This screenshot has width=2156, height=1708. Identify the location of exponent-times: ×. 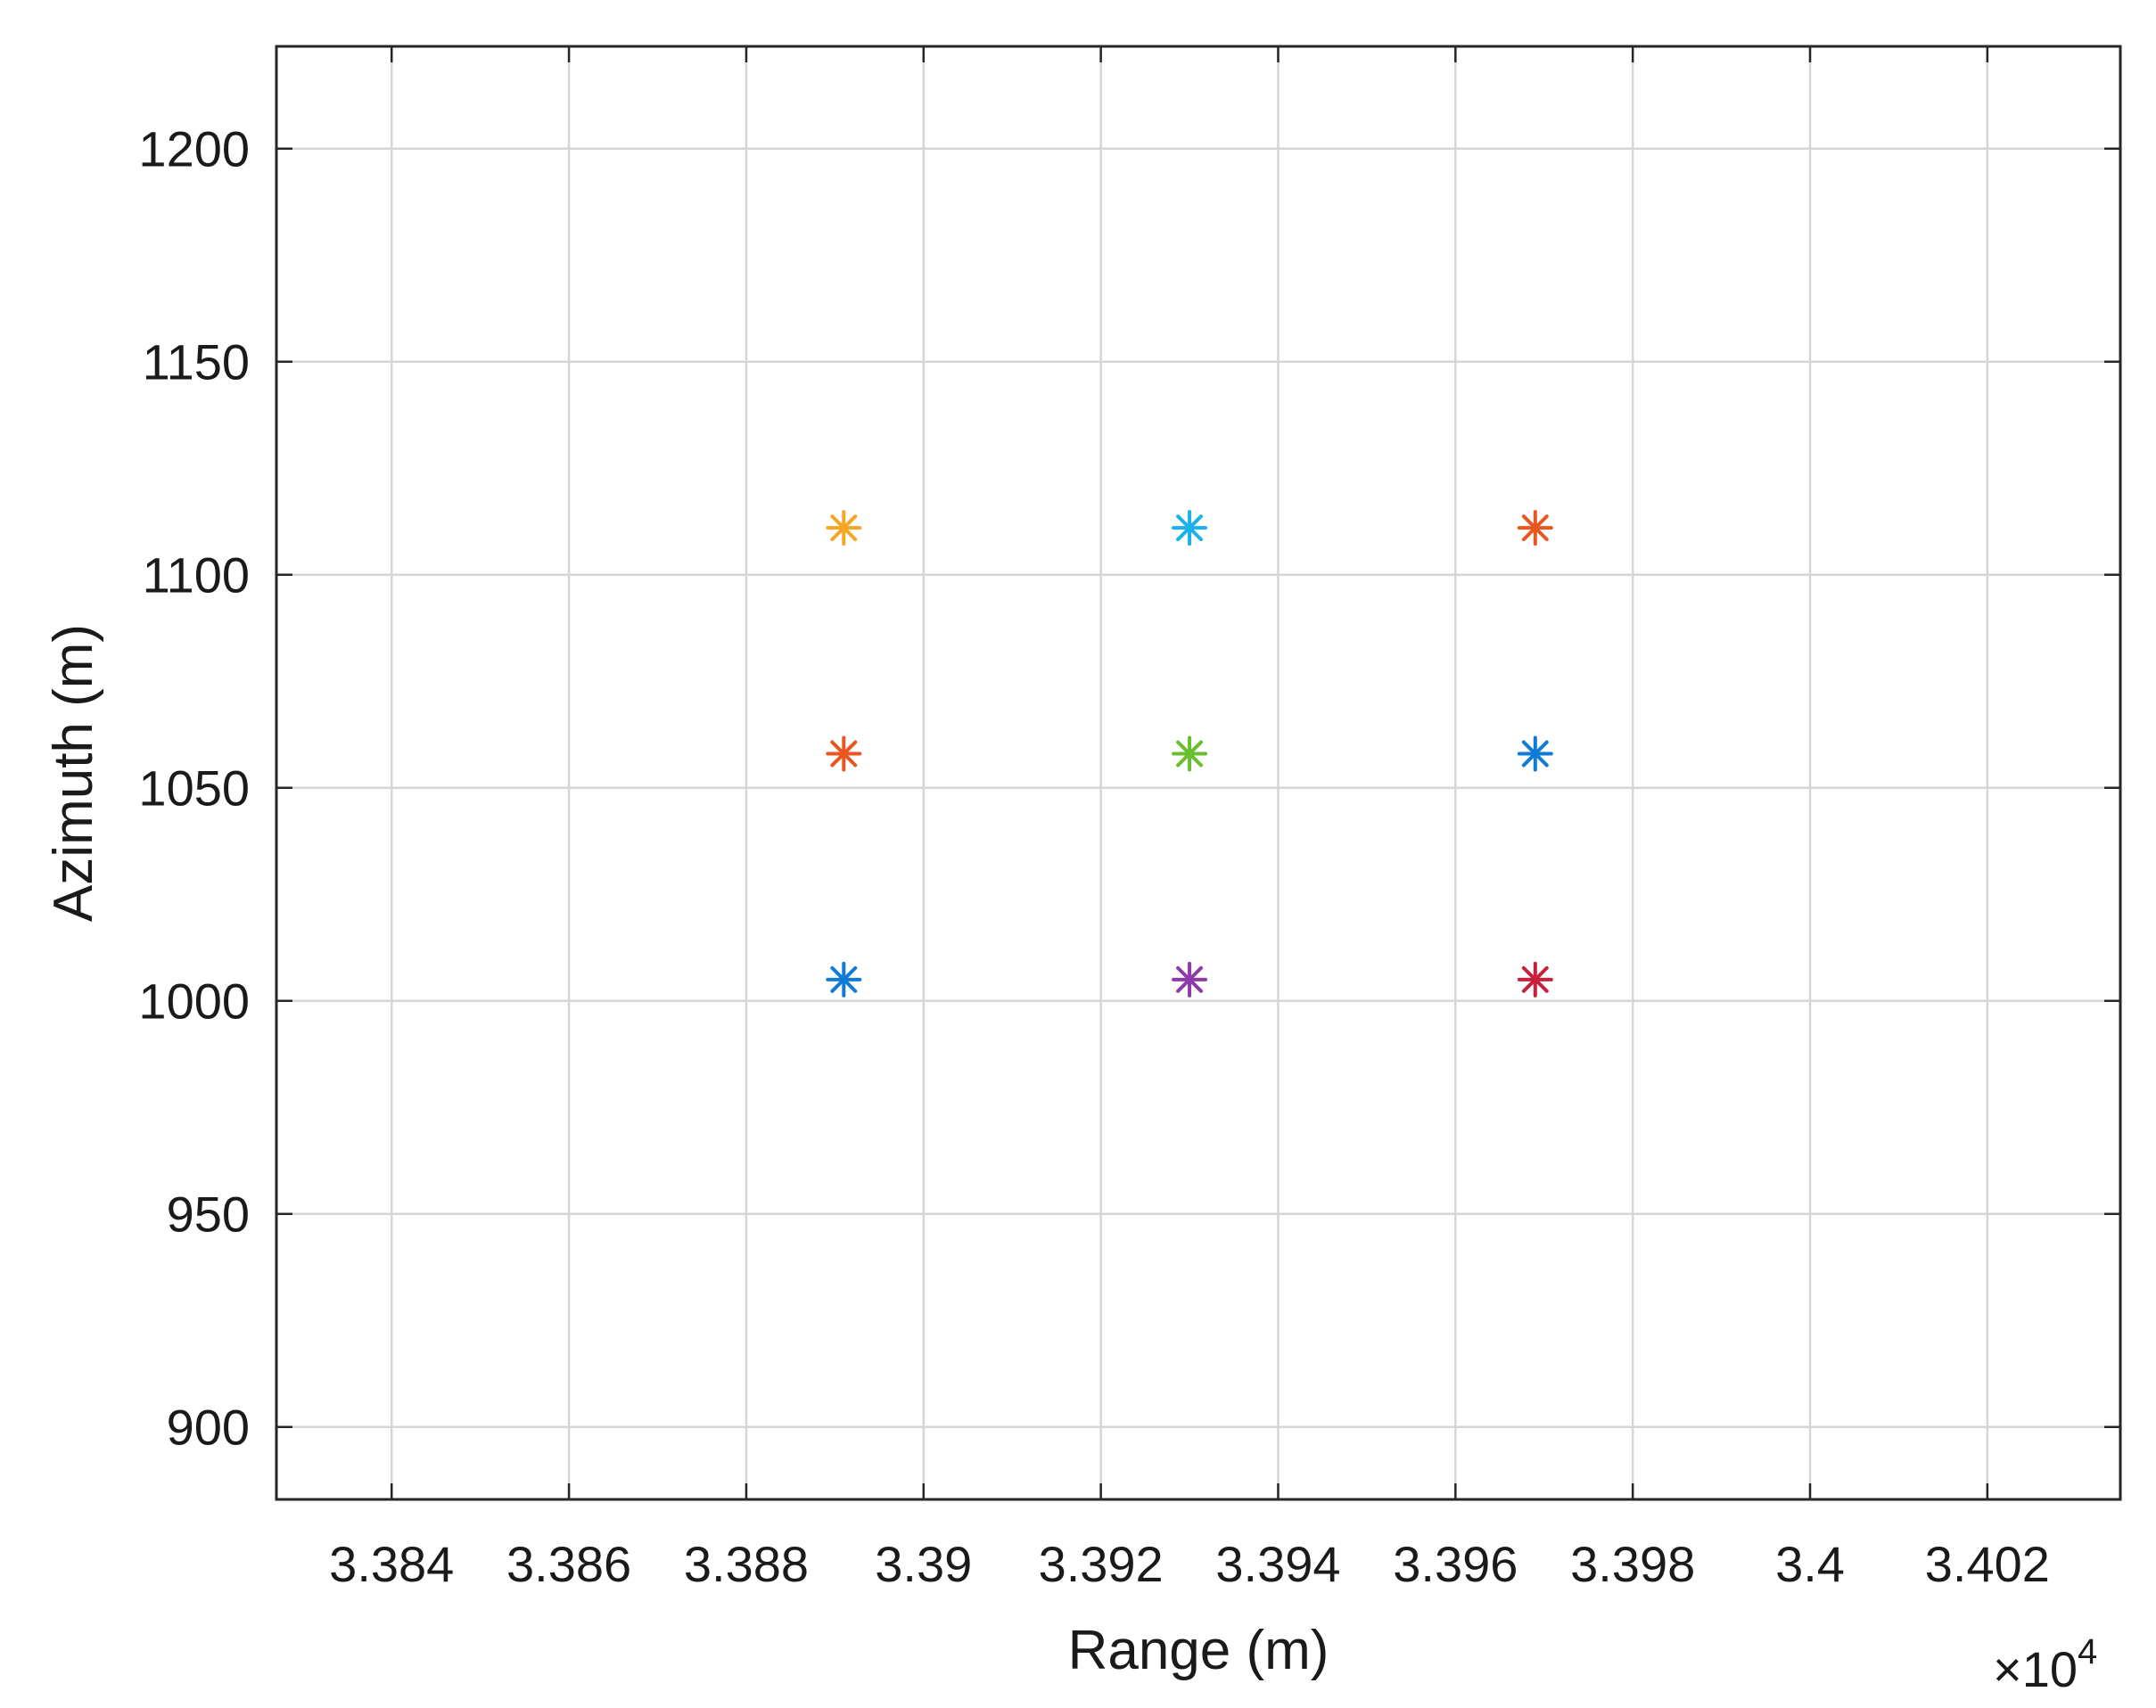
(2007, 1669).